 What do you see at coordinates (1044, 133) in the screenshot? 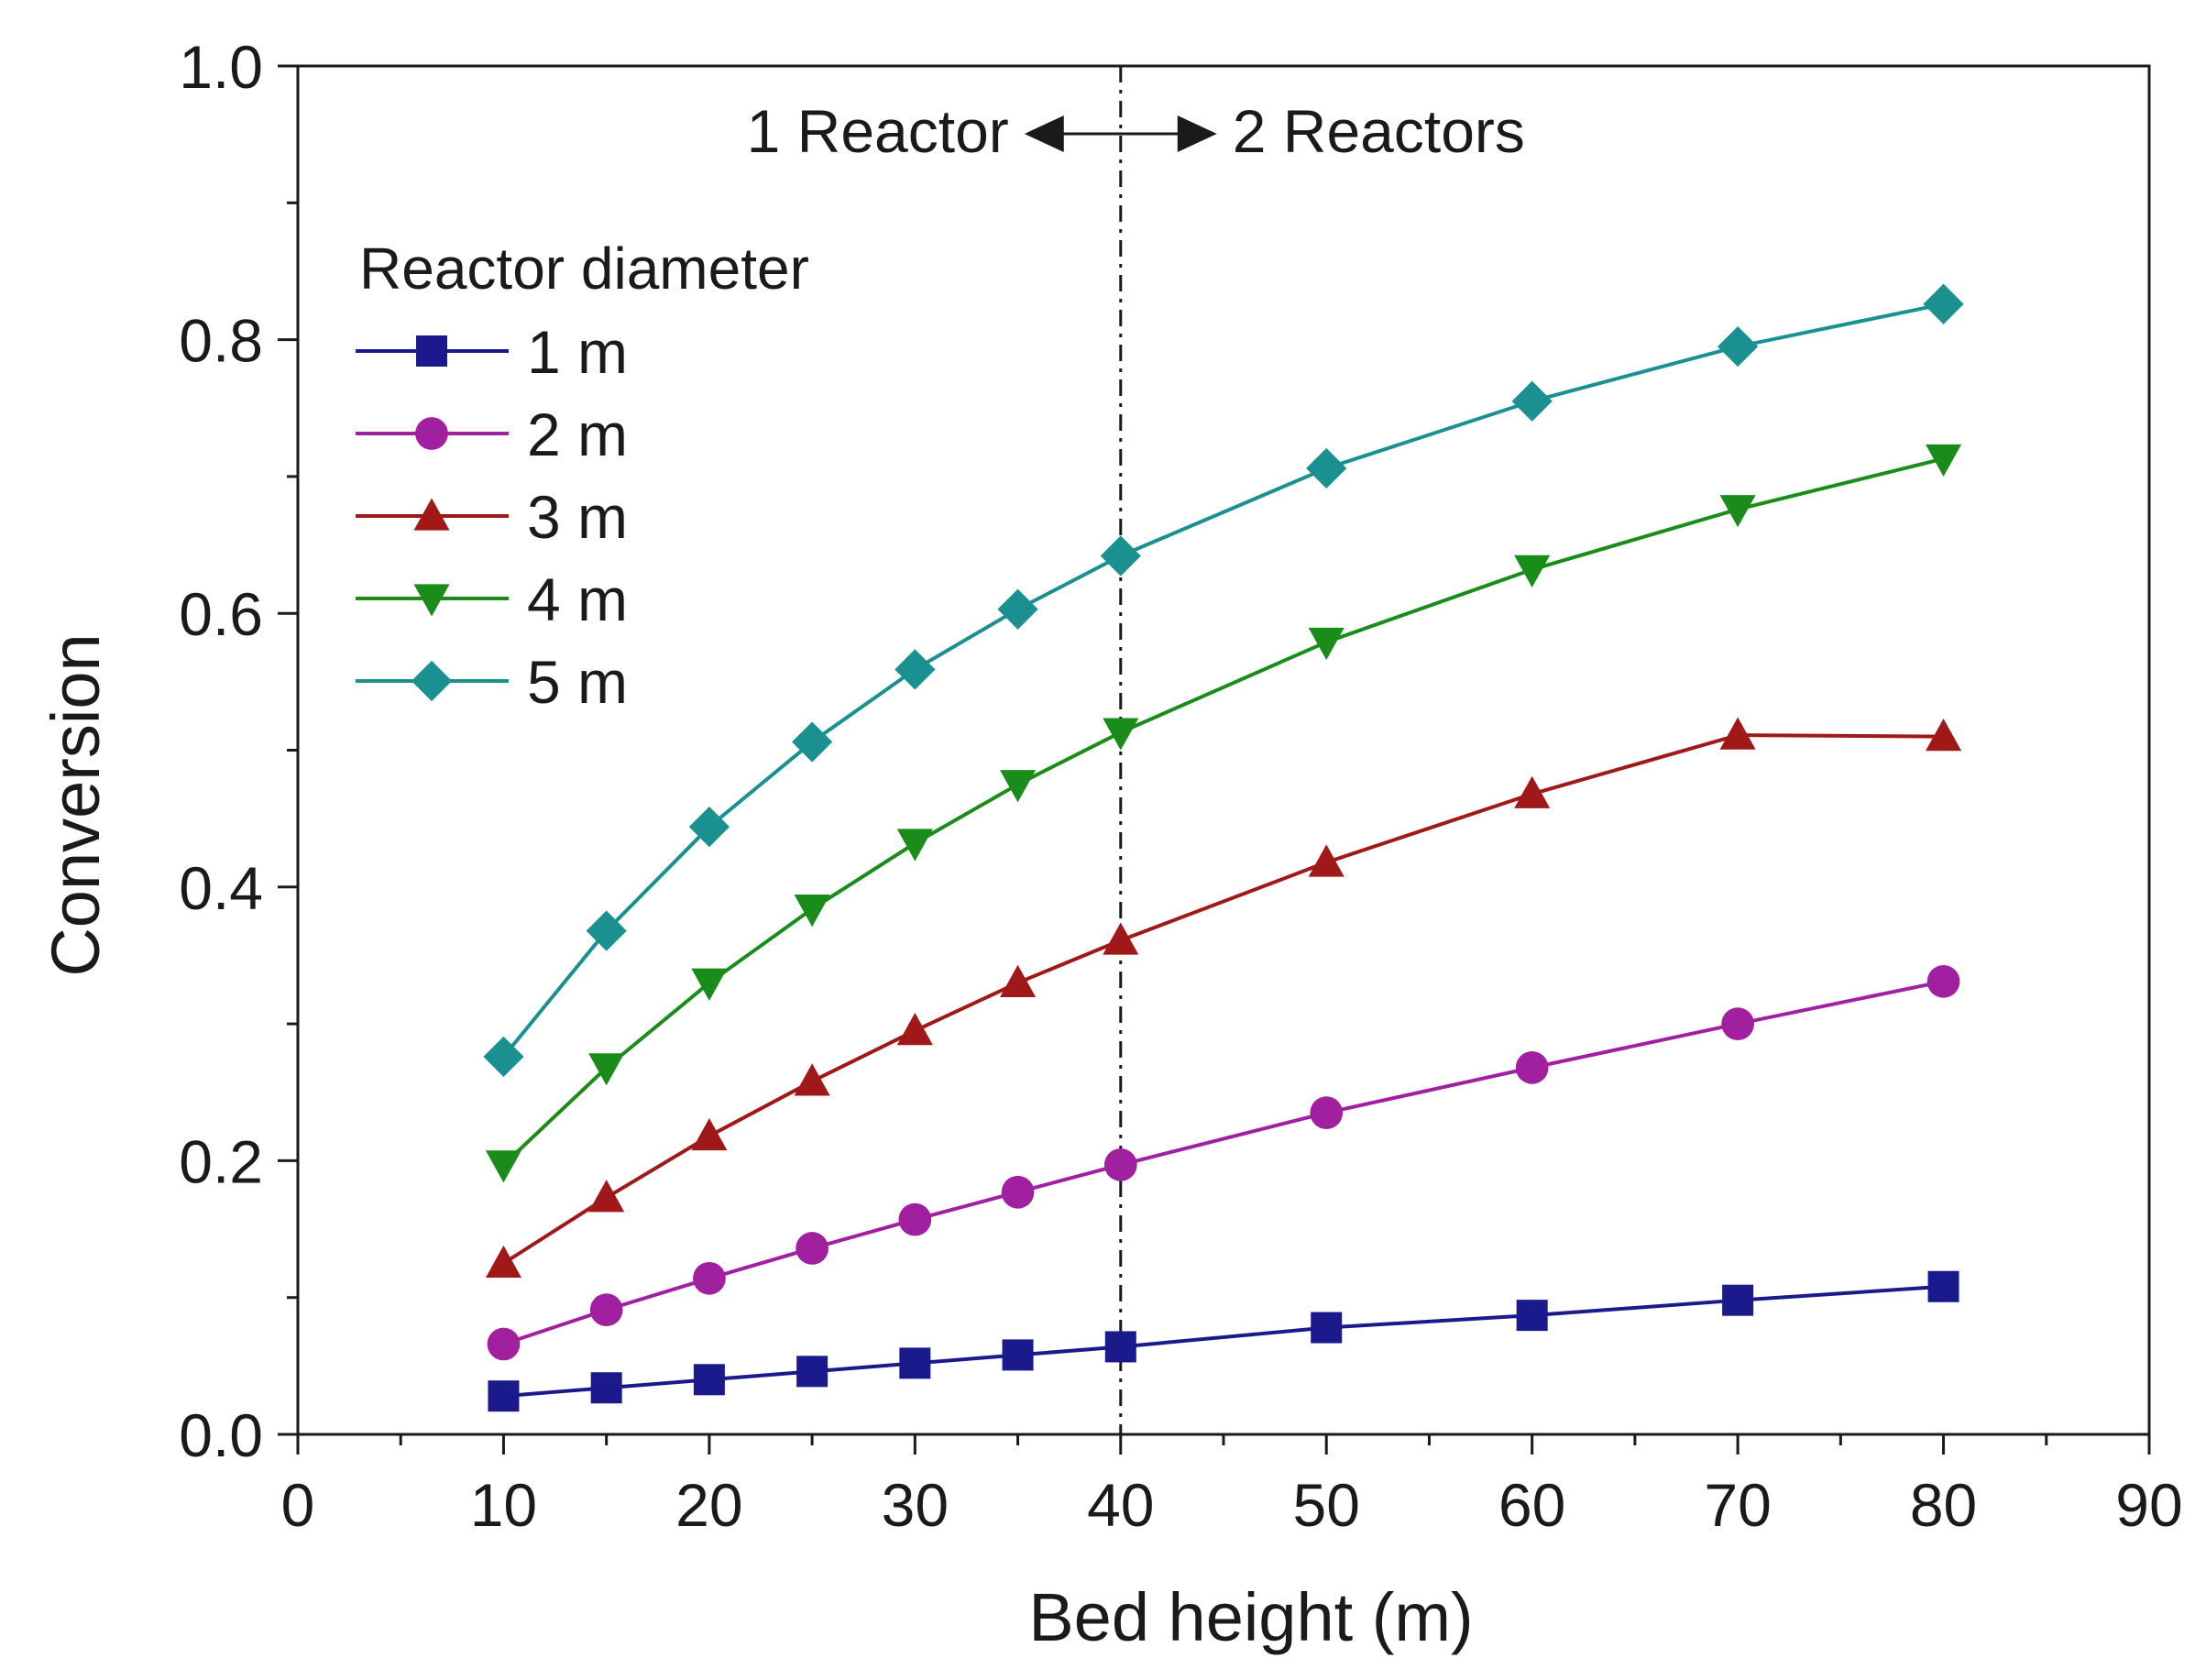
I see `arrow-head-left` at bounding box center [1044, 133].